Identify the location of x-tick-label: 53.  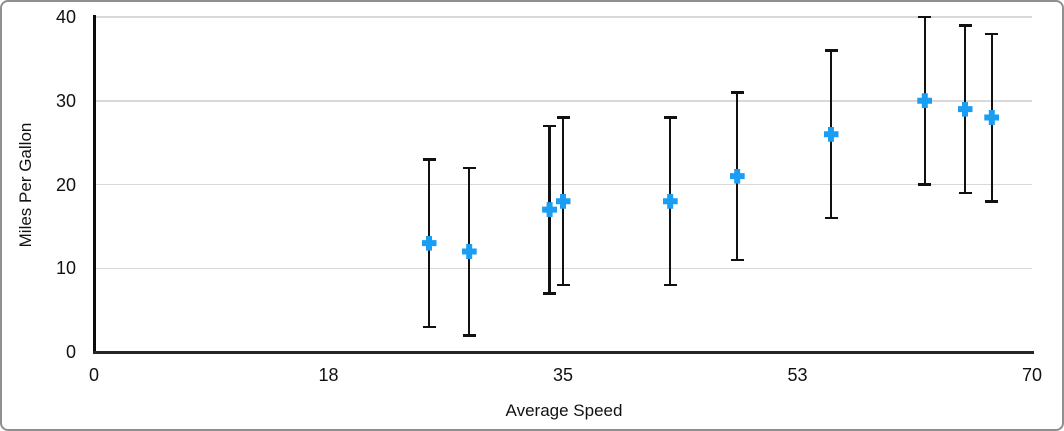
(797, 375).